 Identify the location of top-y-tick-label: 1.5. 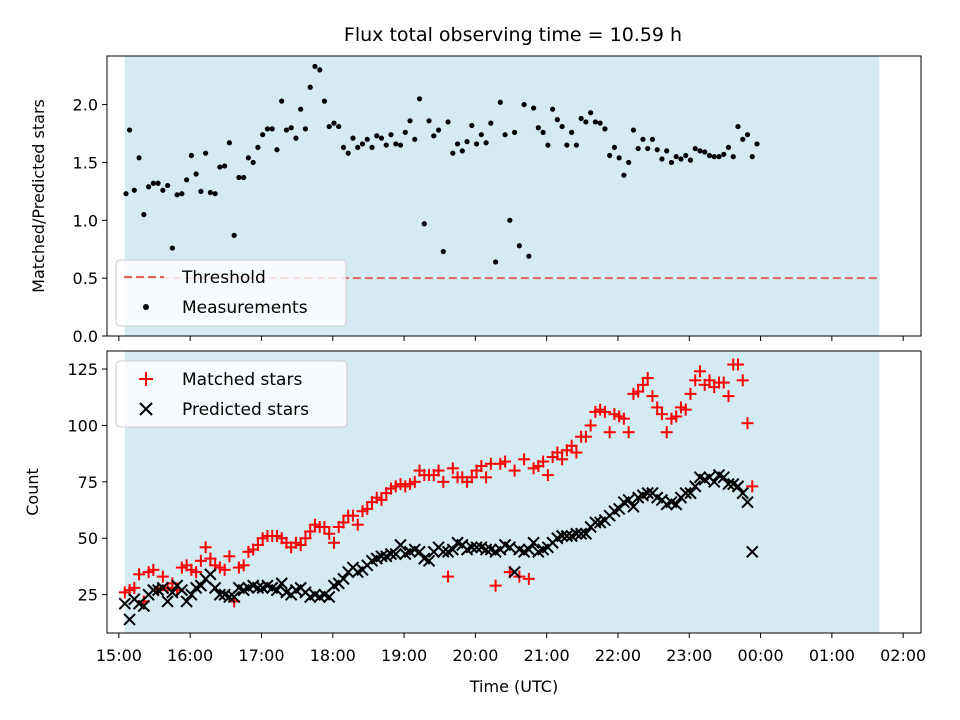
(85, 162).